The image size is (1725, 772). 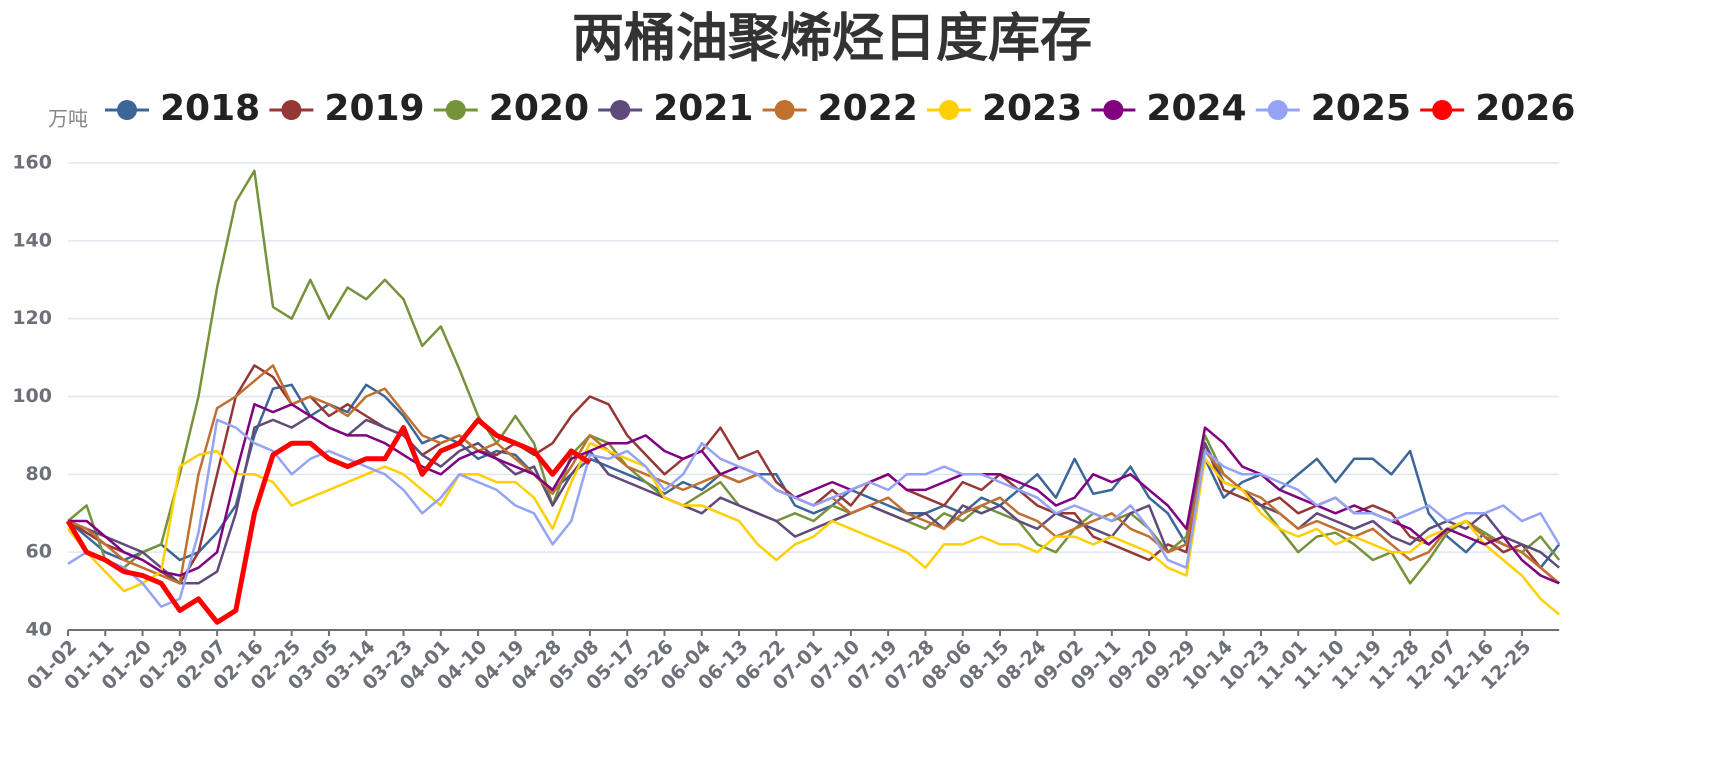 I want to click on legend-label: 2025, so click(x=1361, y=108).